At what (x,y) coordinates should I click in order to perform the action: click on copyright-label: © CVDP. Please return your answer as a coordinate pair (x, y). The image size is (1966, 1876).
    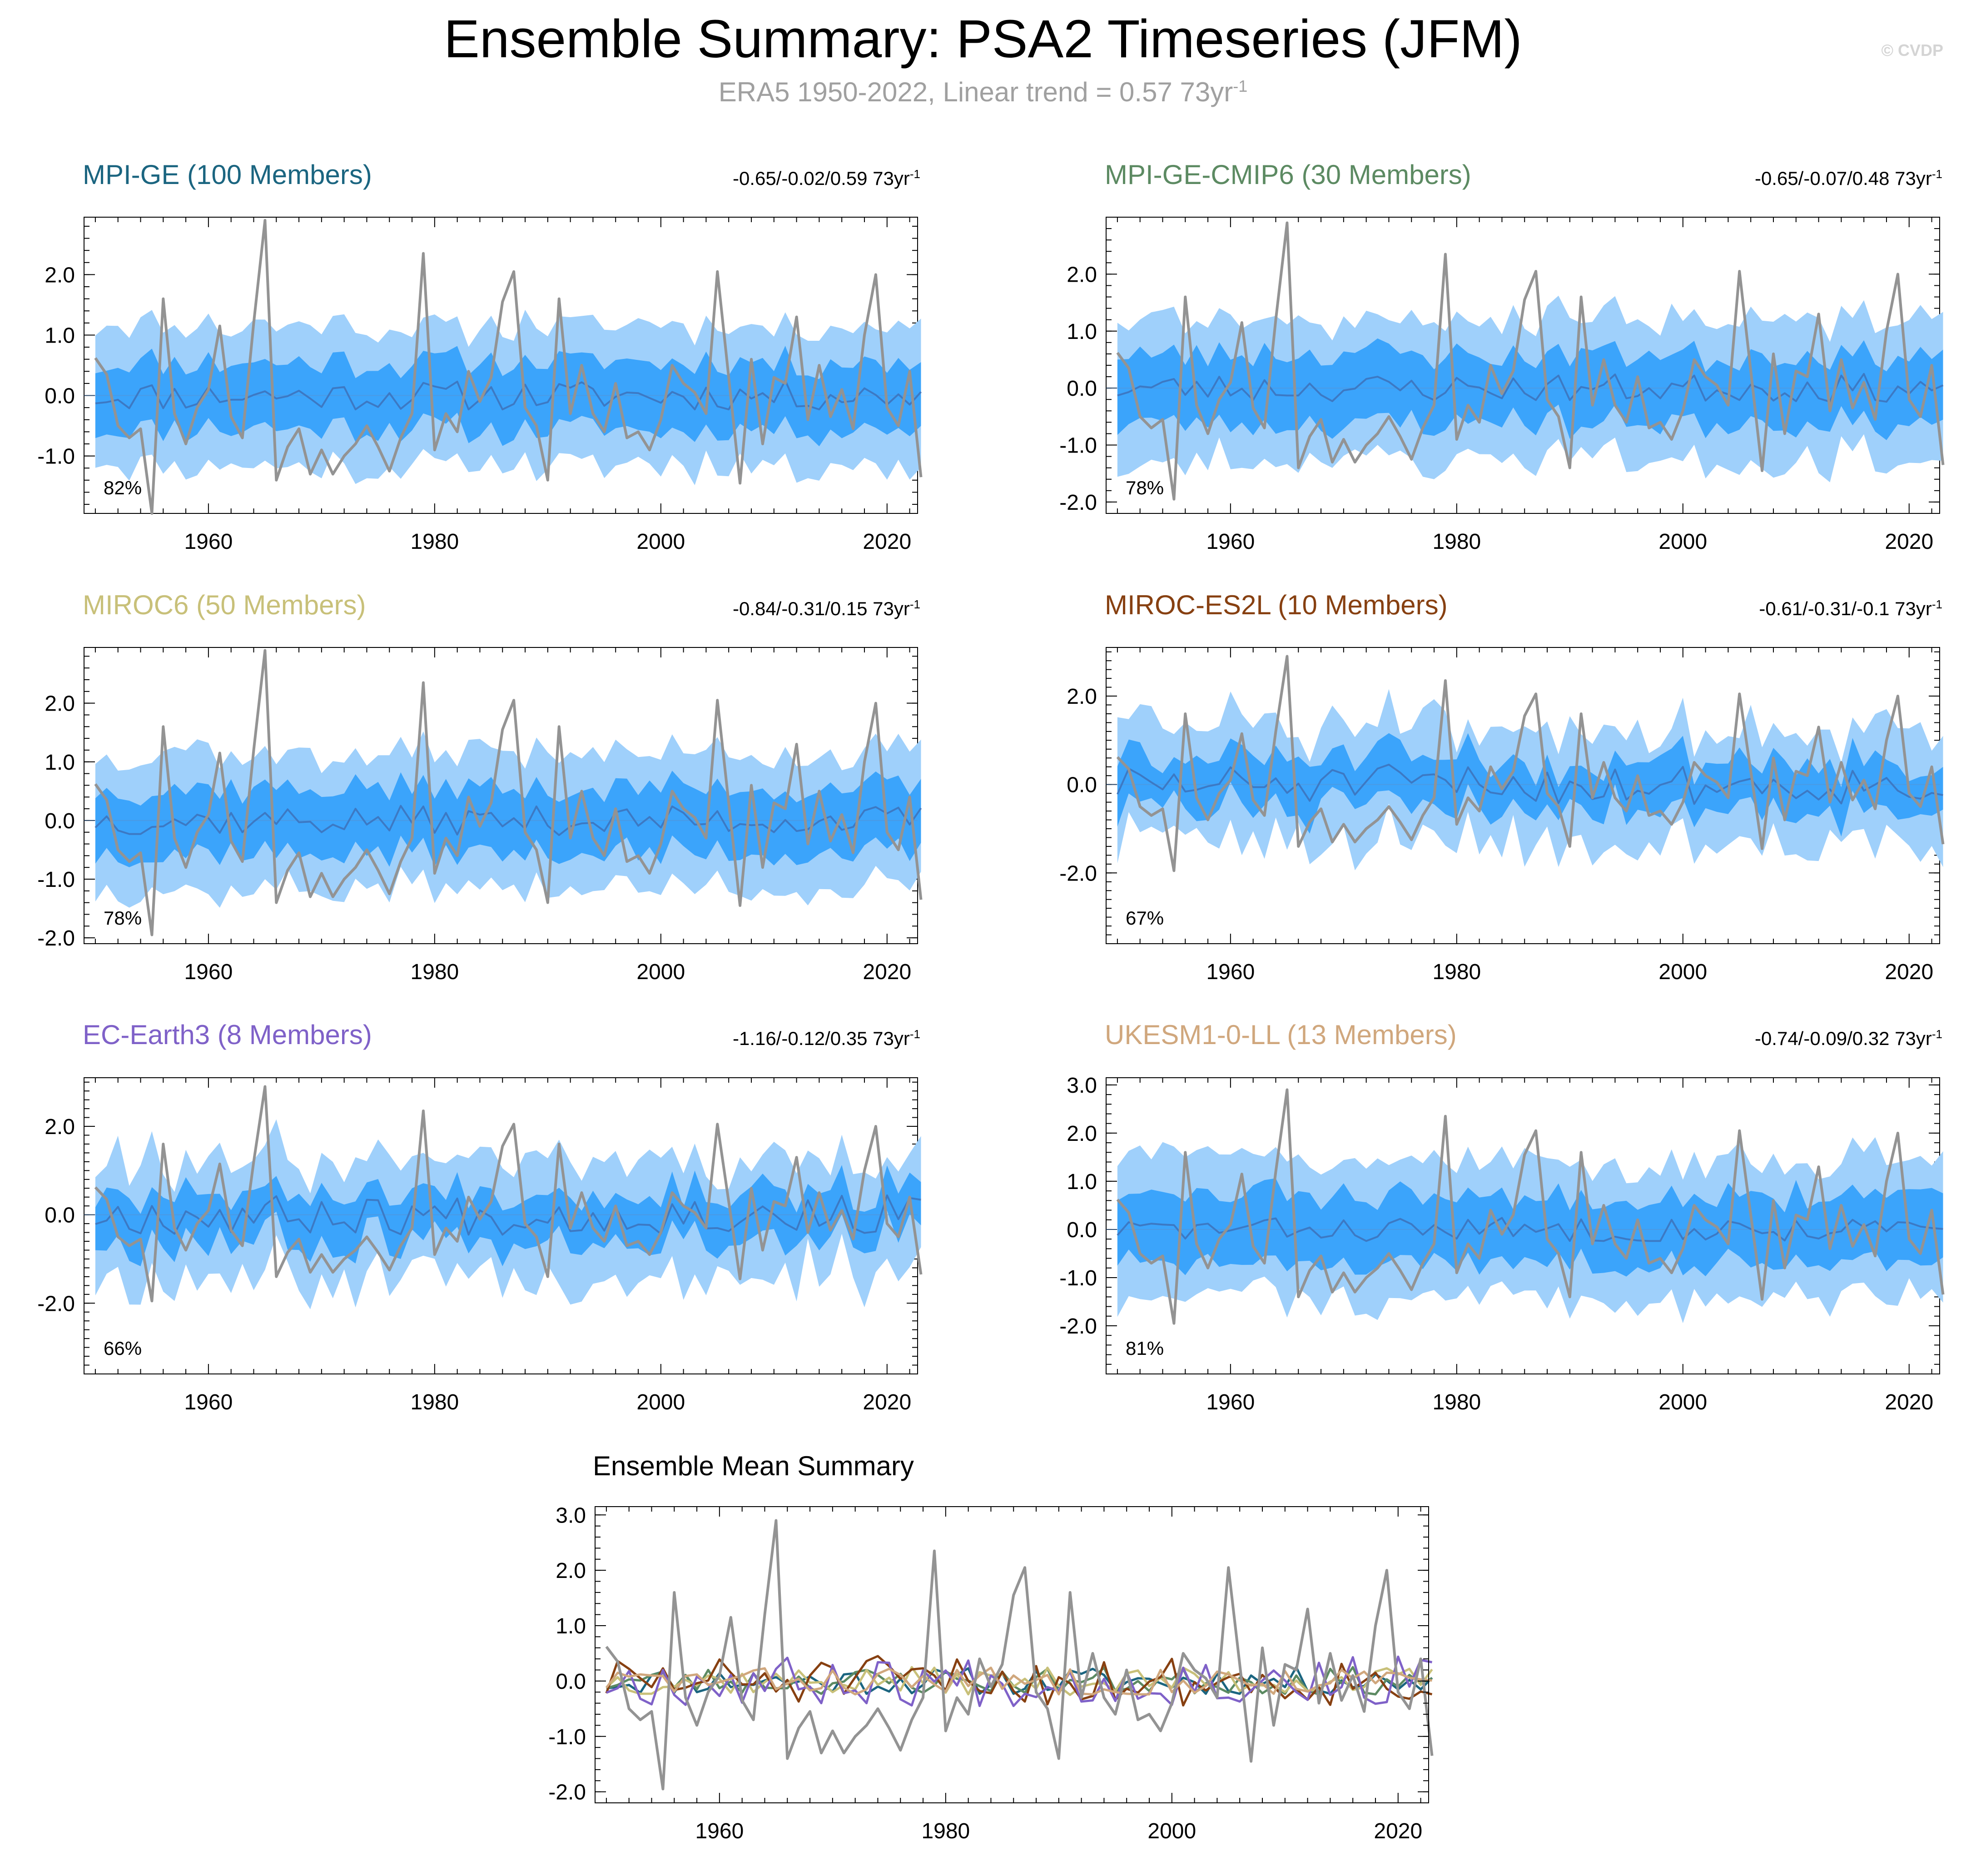
    Looking at the image, I should click on (1912, 50).